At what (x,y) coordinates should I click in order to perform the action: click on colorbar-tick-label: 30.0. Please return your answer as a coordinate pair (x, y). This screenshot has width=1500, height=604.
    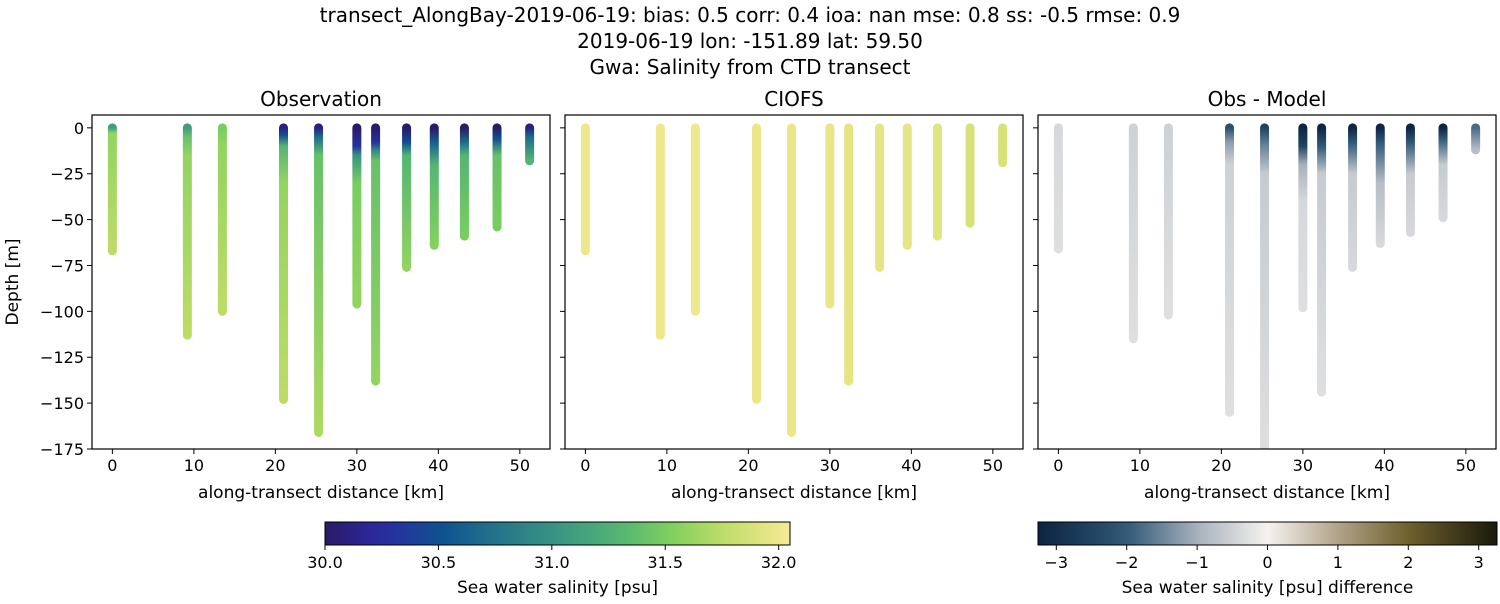
    Looking at the image, I should click on (325, 562).